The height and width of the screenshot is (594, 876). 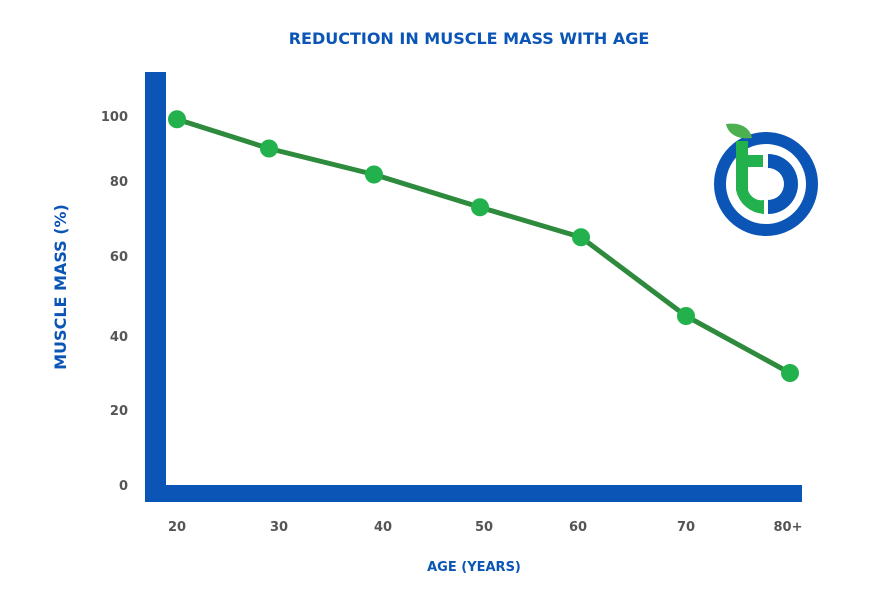 What do you see at coordinates (484, 527) in the screenshot?
I see `x-tick-label: 50` at bounding box center [484, 527].